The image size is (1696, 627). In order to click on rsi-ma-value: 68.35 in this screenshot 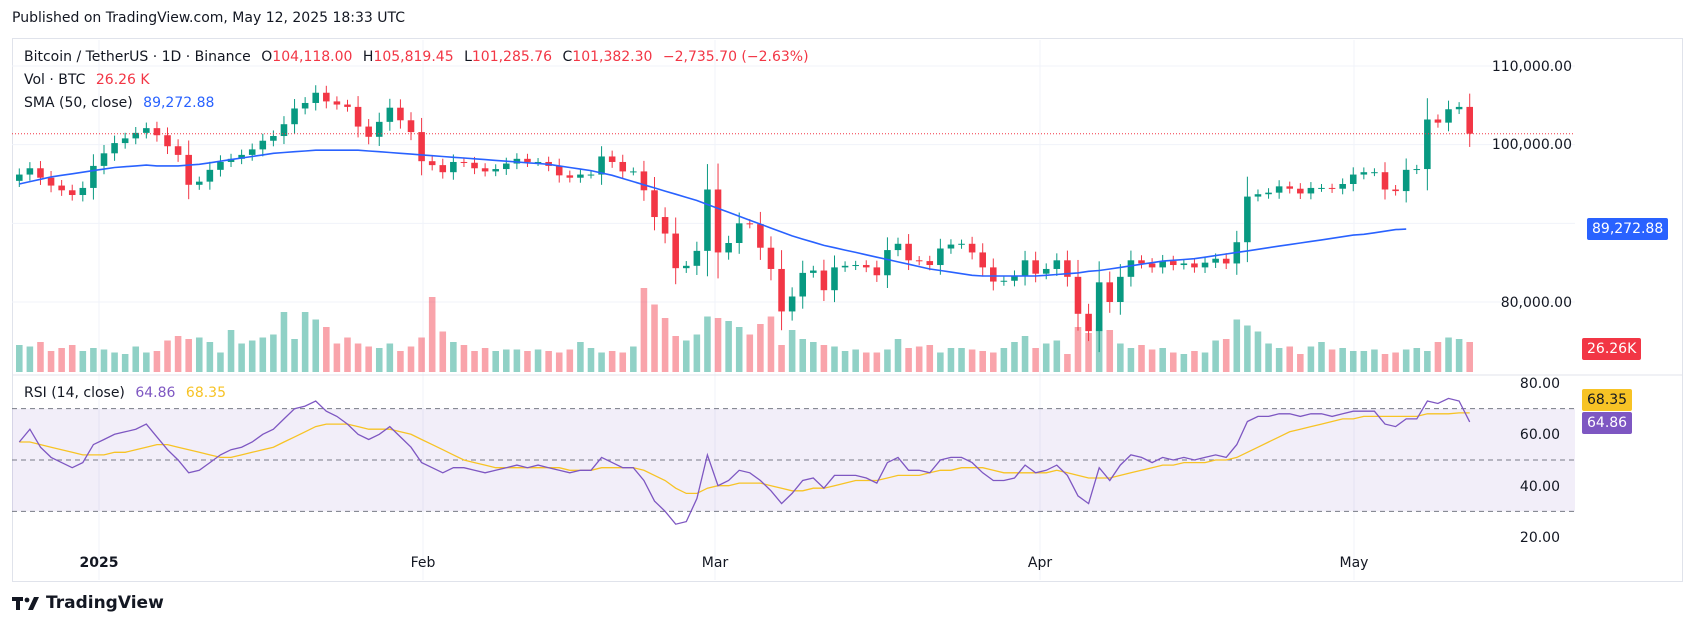, I will do `click(205, 393)`.